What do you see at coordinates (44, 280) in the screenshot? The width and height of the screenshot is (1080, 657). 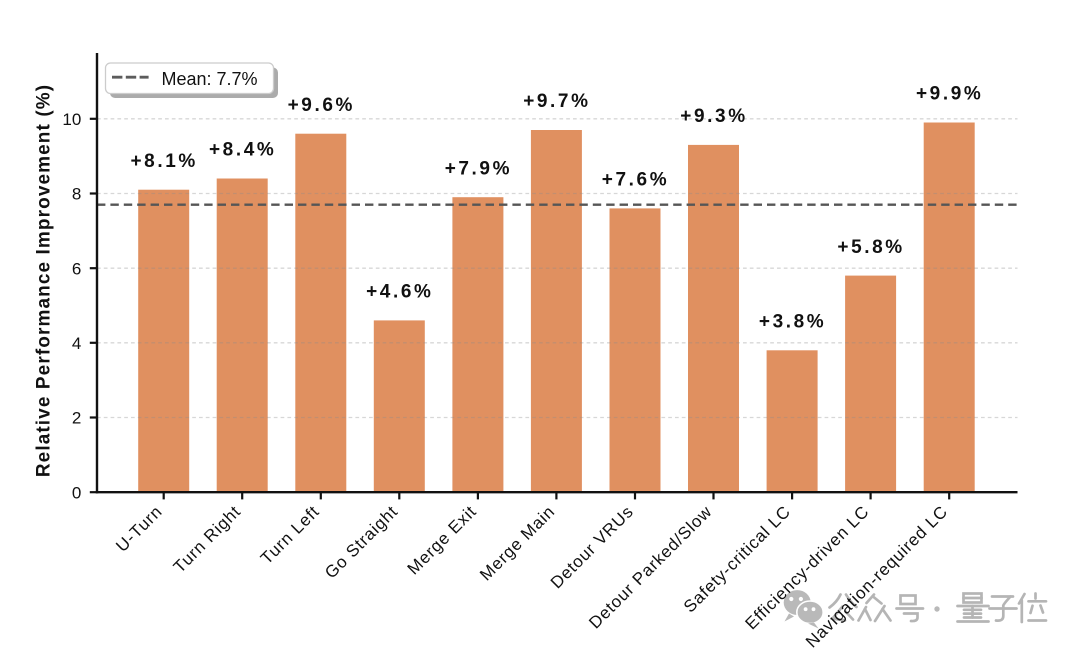 I see `svg-text:Relative Performance Improveme: Relative Performance Improvement (%)` at bounding box center [44, 280].